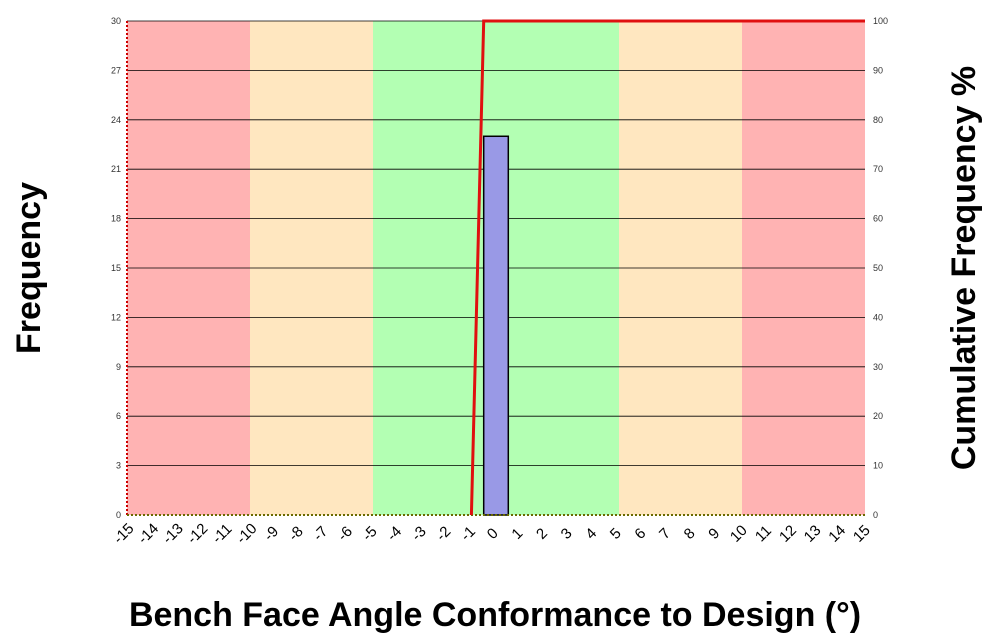  I want to click on x-tick-label: 3, so click(567, 534).